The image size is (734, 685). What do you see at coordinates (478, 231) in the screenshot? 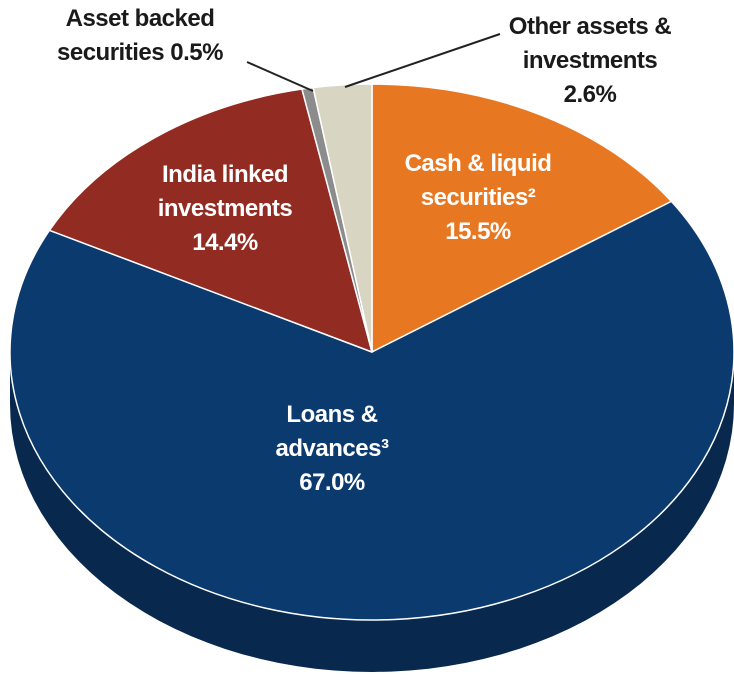
I see `slice-value: 15.5%` at bounding box center [478, 231].